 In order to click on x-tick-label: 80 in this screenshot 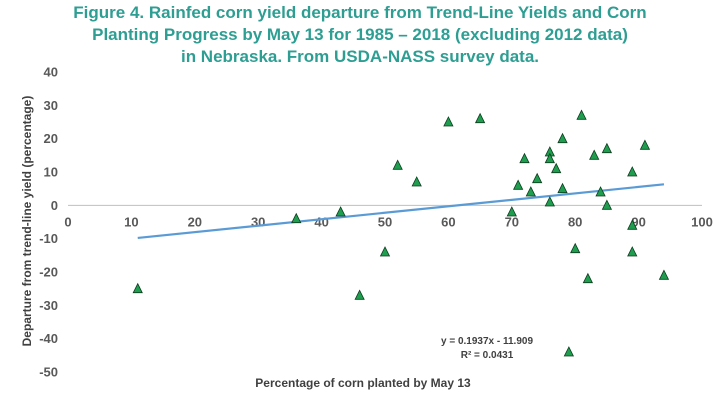, I will do `click(575, 221)`.